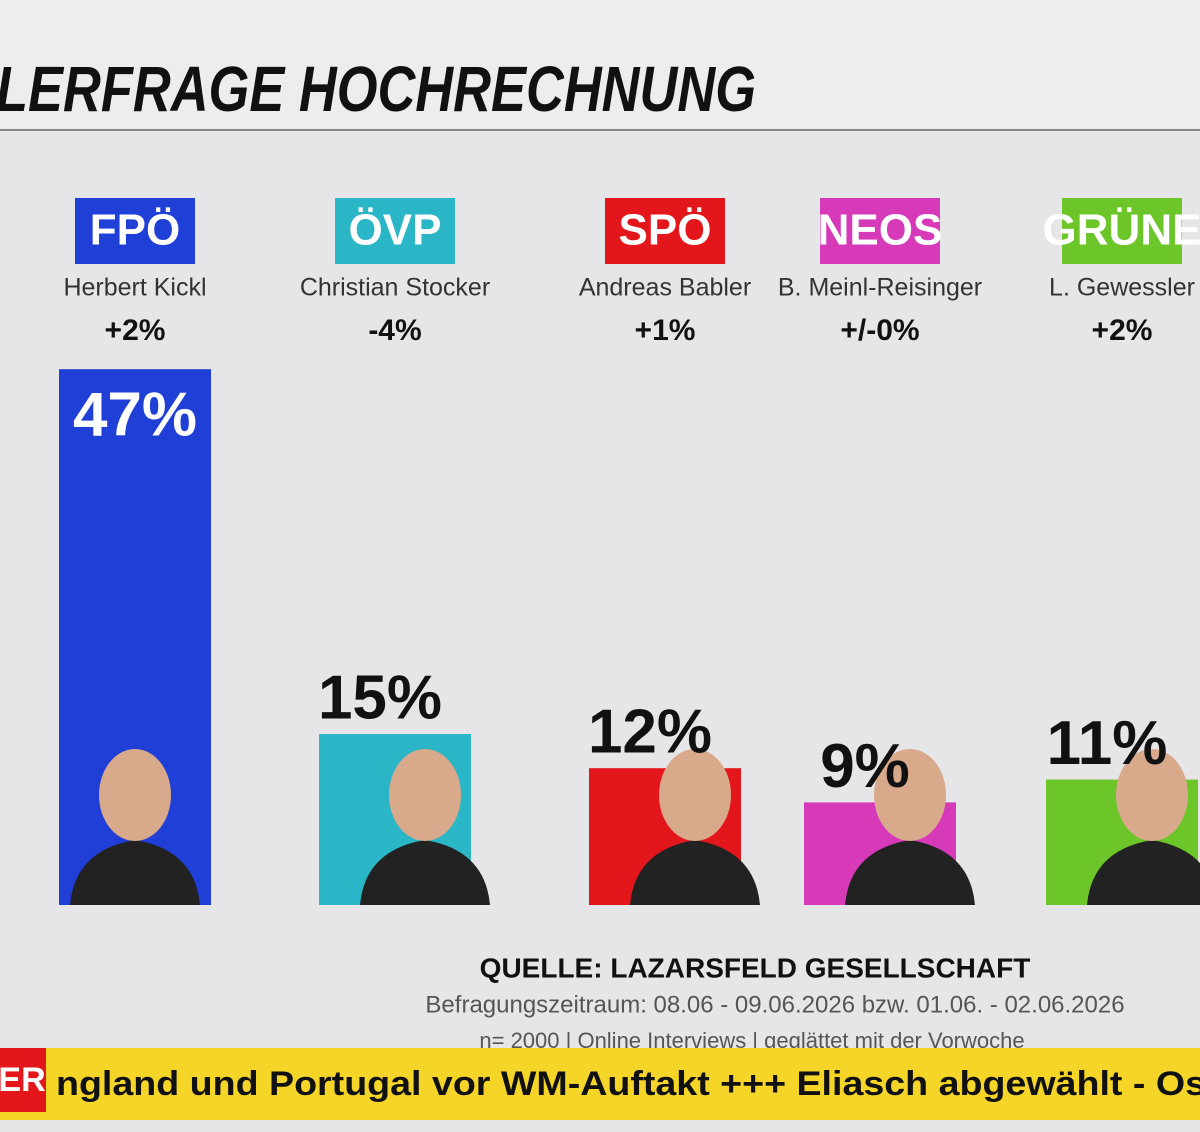 This screenshot has height=1132, width=1200. Describe the element at coordinates (395, 288) in the screenshot. I see `candidate-name: Christian Stocker` at that location.